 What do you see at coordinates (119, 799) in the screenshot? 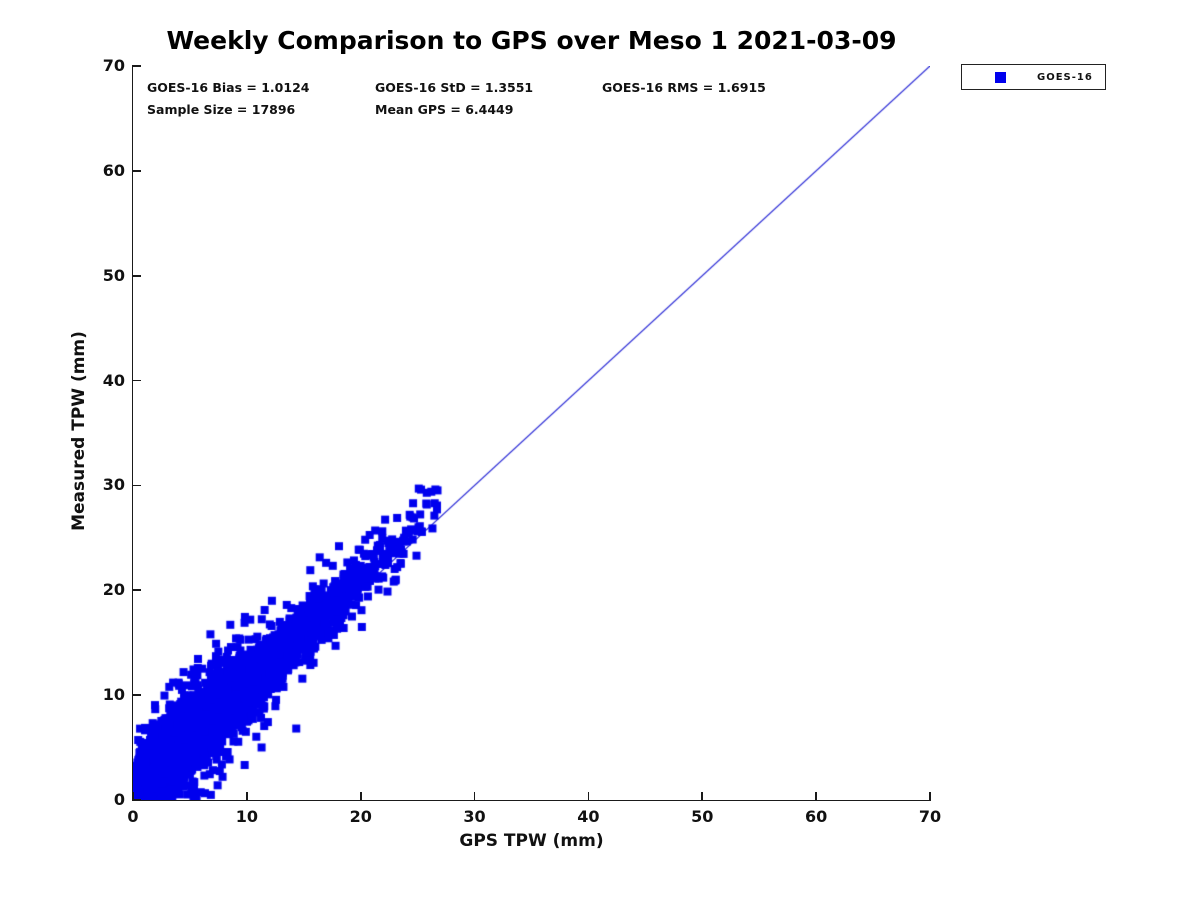
I see `y-tick-label: 0` at bounding box center [119, 799].